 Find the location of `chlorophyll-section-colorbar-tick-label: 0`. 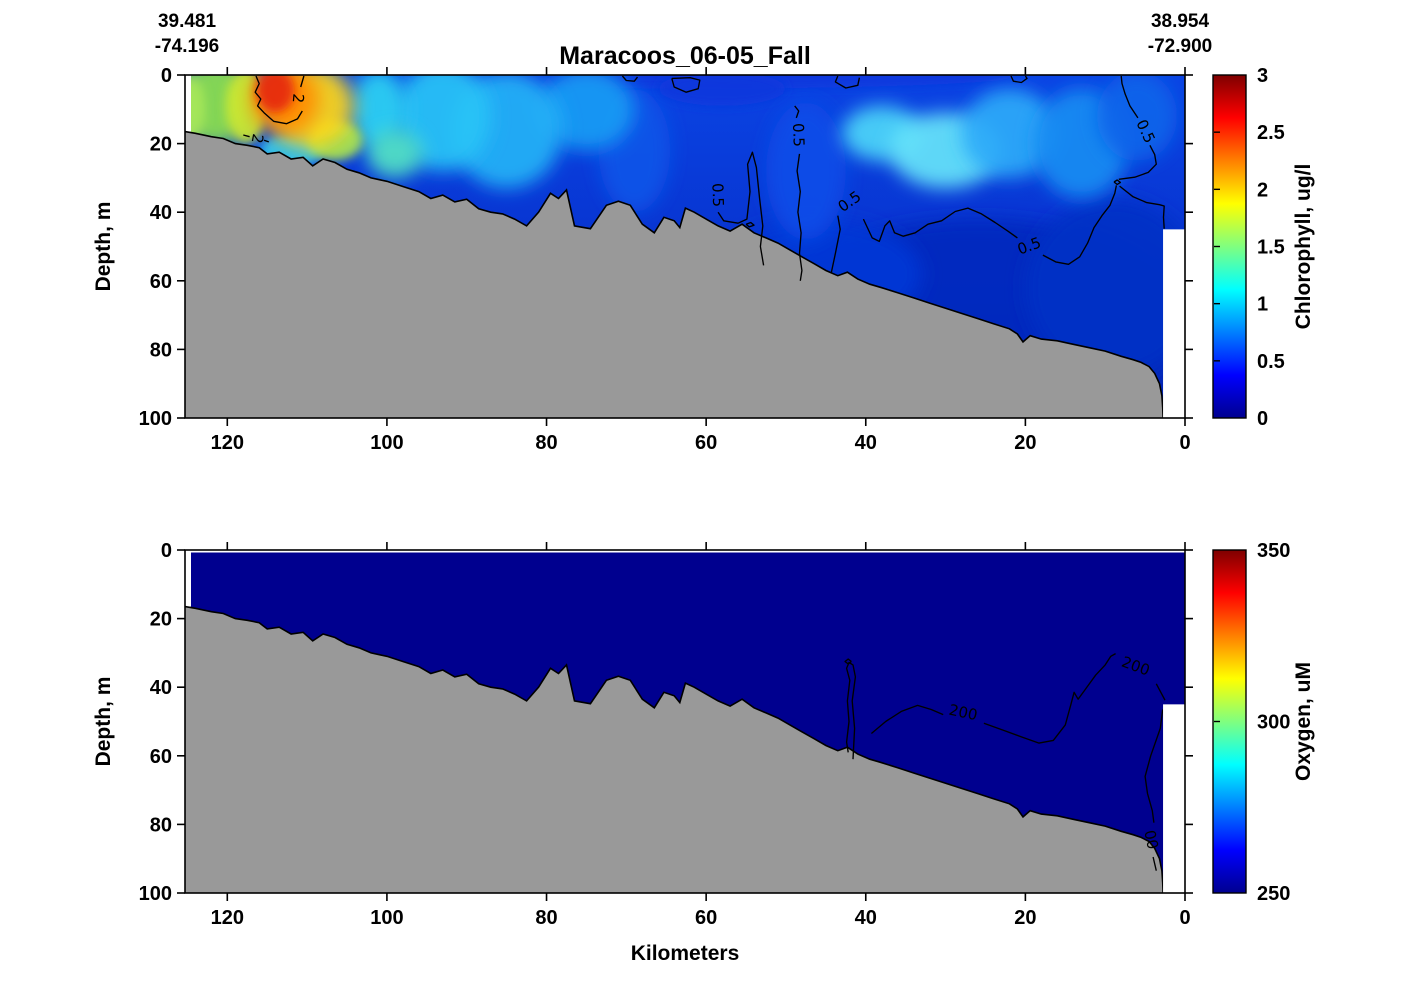

chlorophyll-section-colorbar-tick-label: 0 is located at coordinates (1262, 419).